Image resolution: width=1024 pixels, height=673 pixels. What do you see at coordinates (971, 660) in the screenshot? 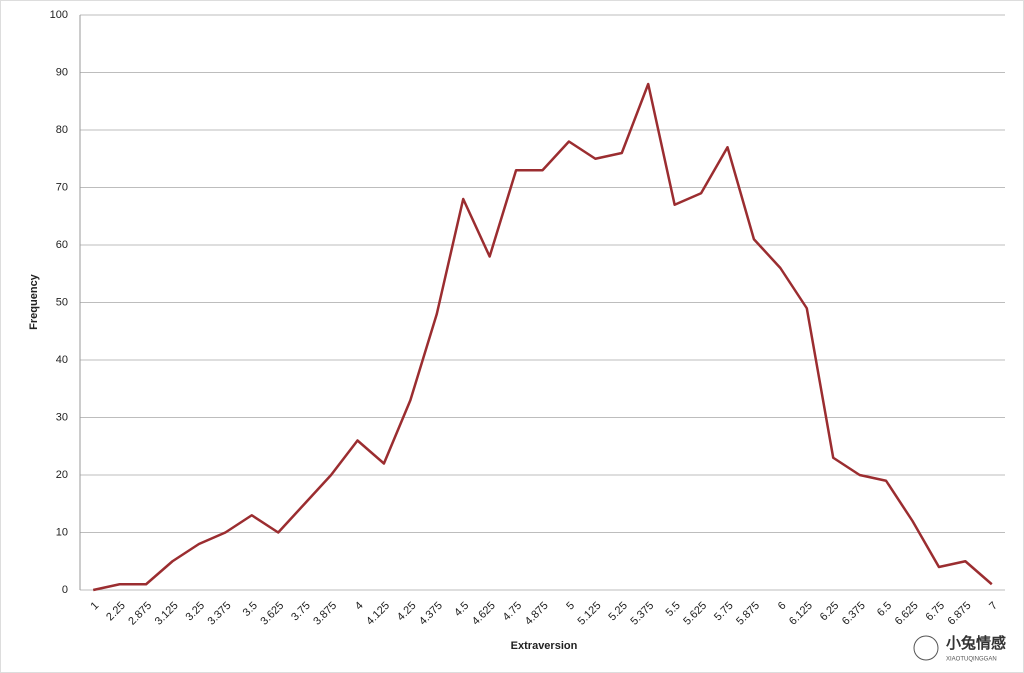
I see `watermark-subtext: XIAOTUQINGGAN` at bounding box center [971, 660].